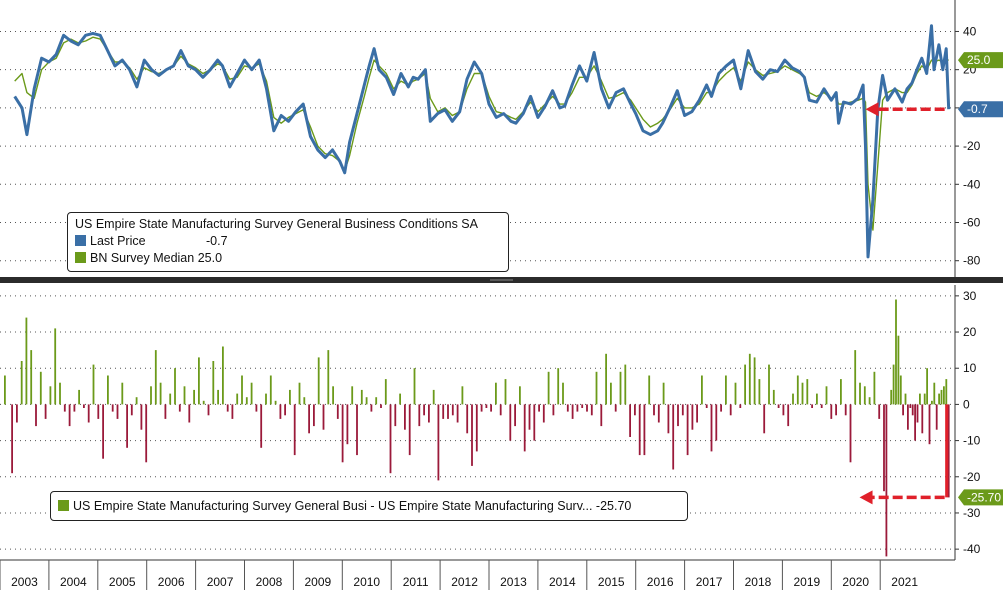 The image size is (1003, 590). Describe the element at coordinates (122, 582) in the screenshot. I see `x-tick-label: 2005` at that location.